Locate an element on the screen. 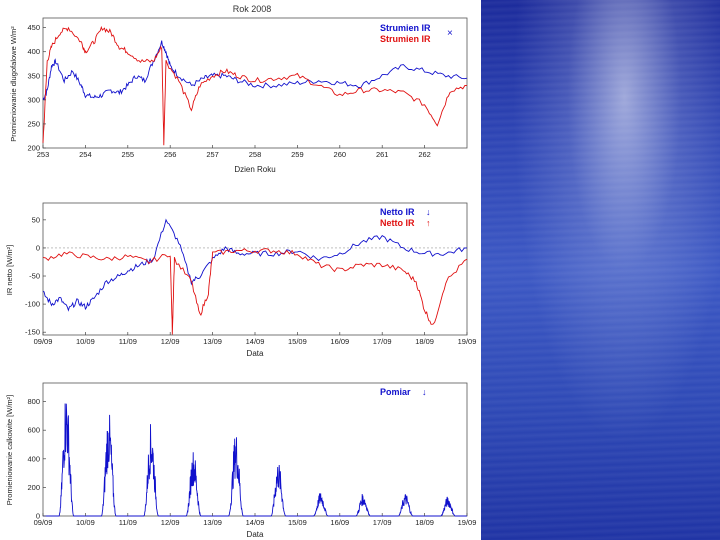 This screenshot has height=540, width=720. chart3-legend-item-1: Pomiar is located at coordinates (395, 392).